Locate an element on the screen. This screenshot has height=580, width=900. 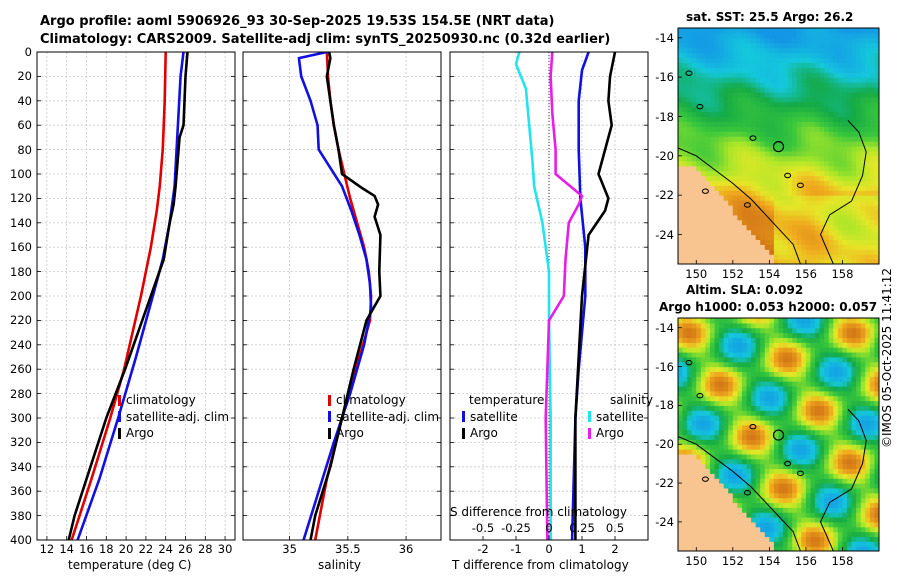
coastline is located at coordinates (739, 493).